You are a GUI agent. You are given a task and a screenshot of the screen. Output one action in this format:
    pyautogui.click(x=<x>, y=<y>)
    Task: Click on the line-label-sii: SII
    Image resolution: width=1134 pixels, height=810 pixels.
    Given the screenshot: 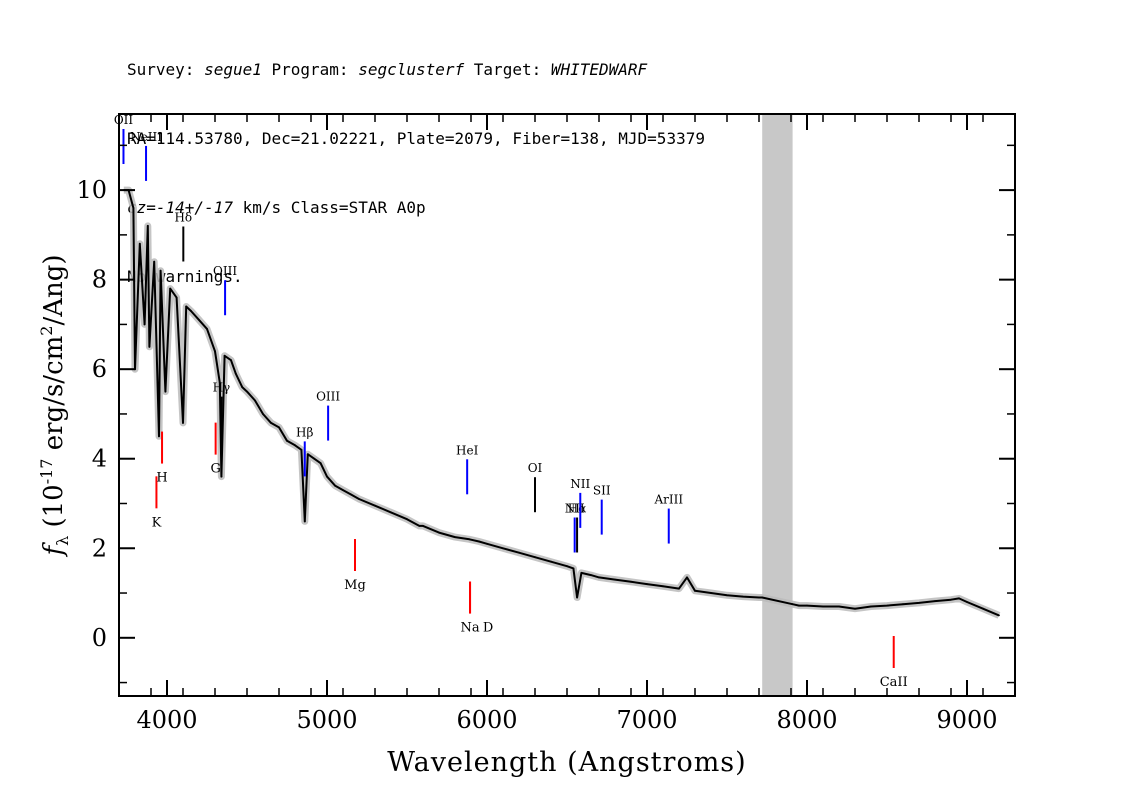 What is the action you would take?
    pyautogui.click(x=602, y=491)
    